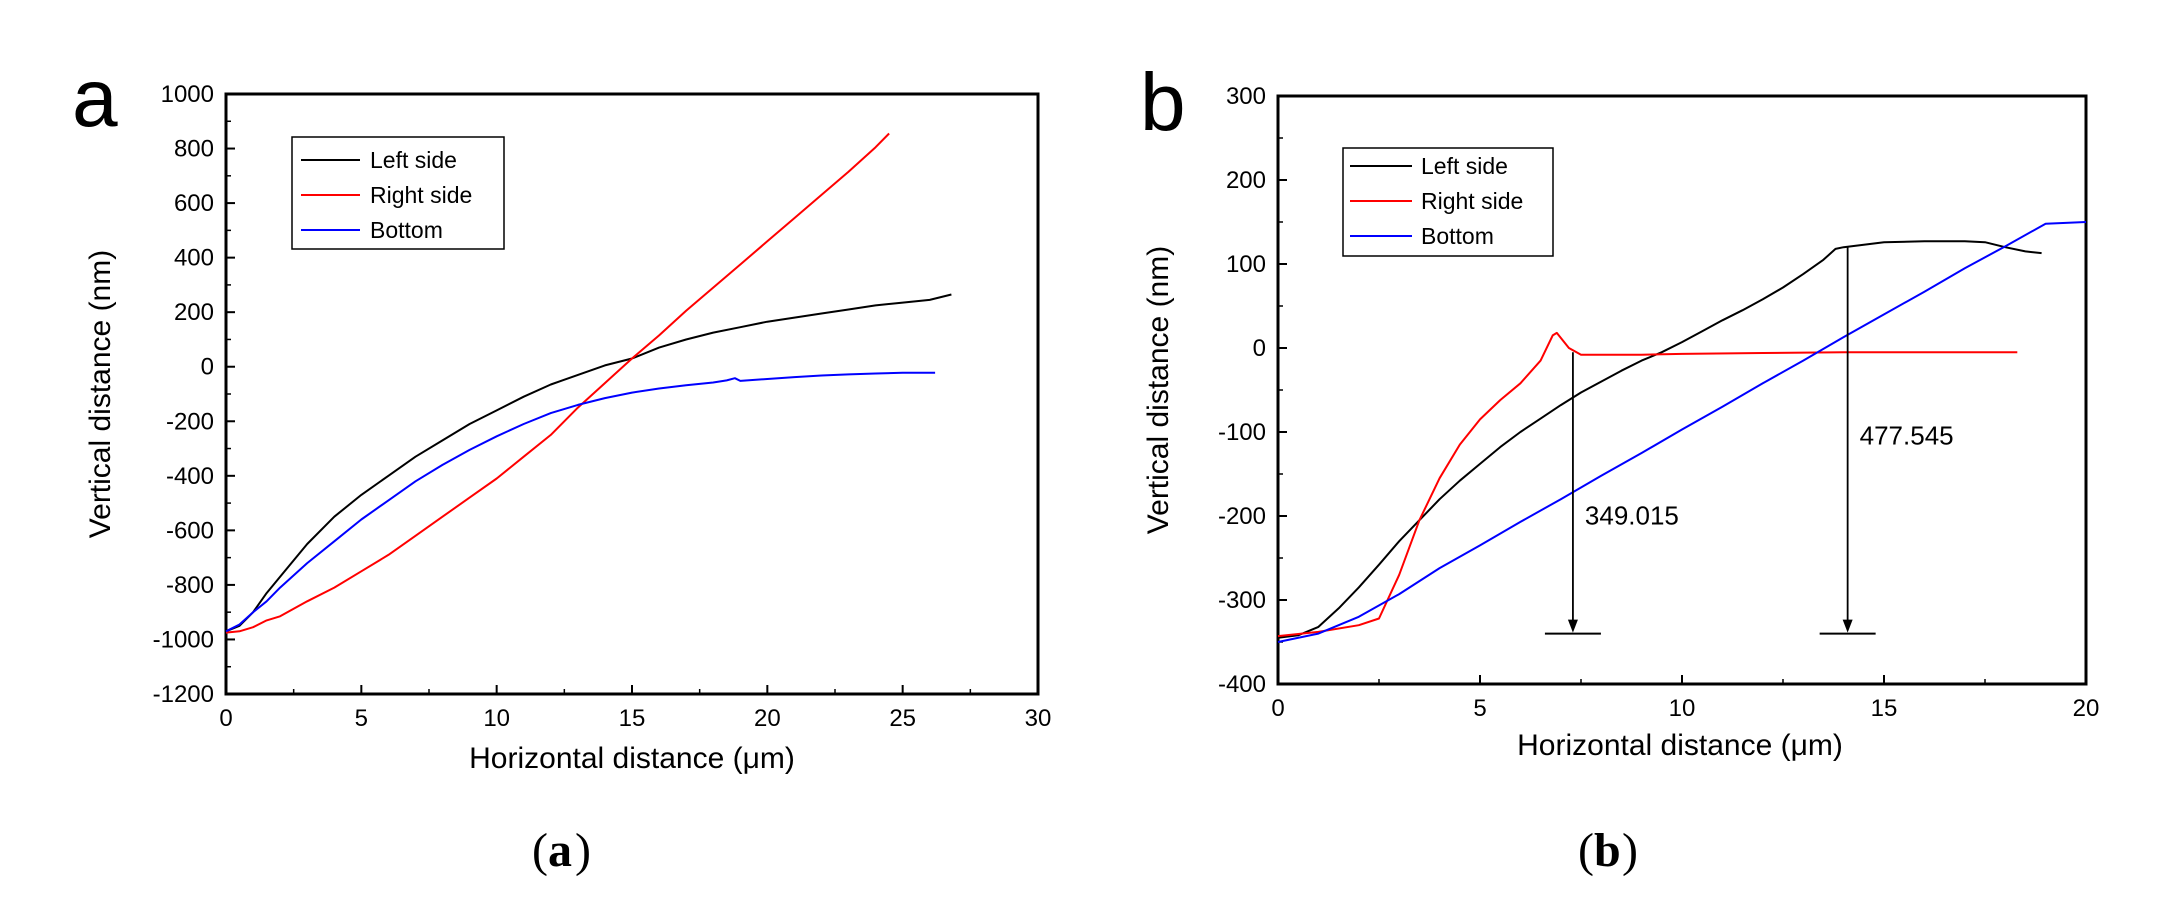  What do you see at coordinates (496, 718) in the screenshot?
I see `panel-a-x-tick-label: 10` at bounding box center [496, 718].